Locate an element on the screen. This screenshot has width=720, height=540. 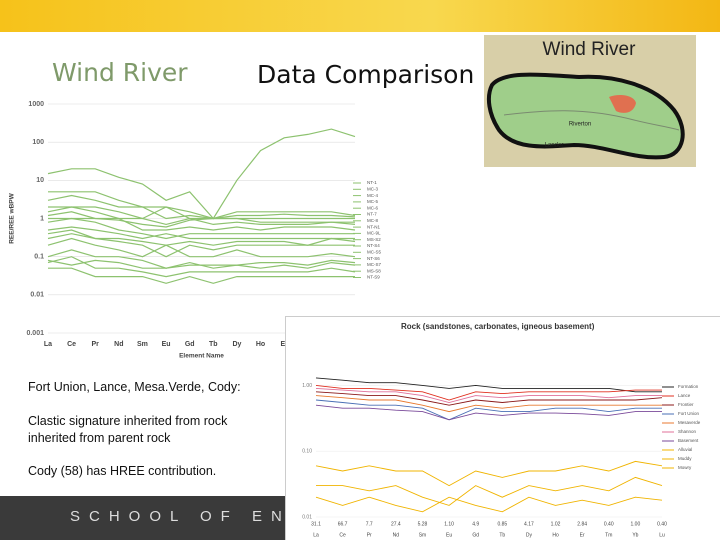
legend-label: Lance is located at coordinates (684, 395).